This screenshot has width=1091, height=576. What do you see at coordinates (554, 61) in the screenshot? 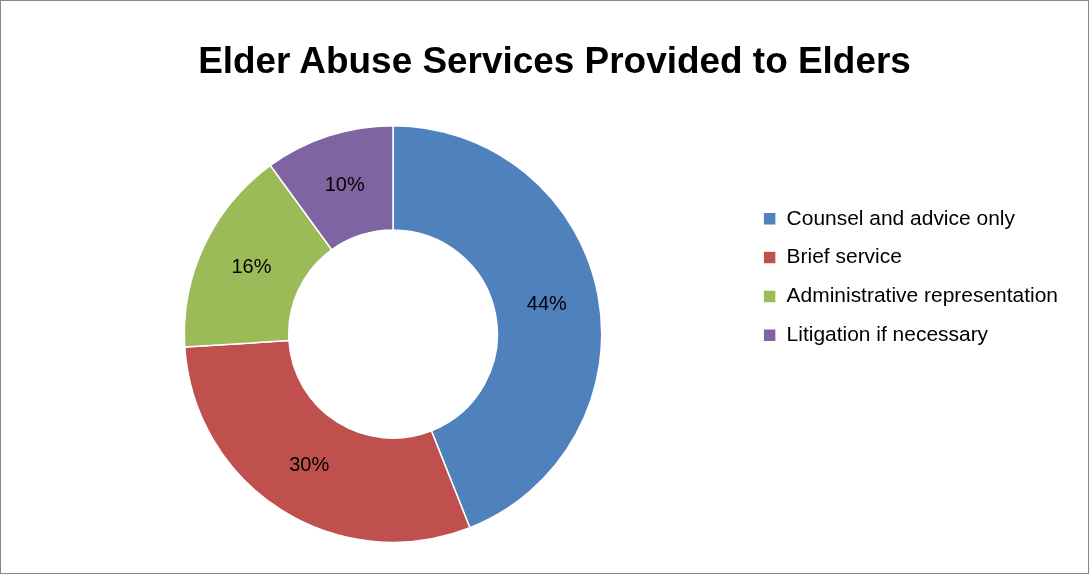
I see `chart-title: Elder Abuse Services Provided to Elders` at bounding box center [554, 61].